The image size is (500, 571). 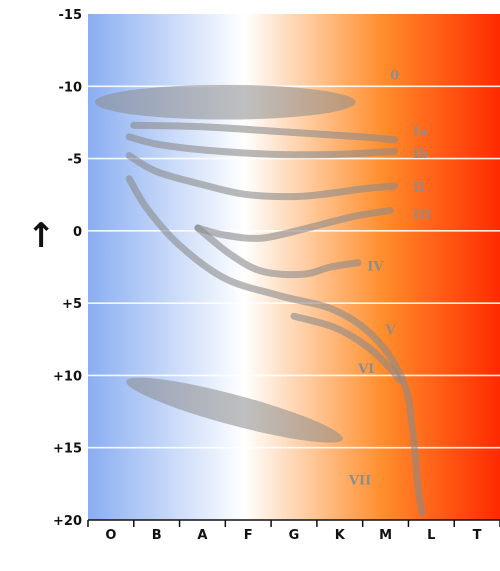 What do you see at coordinates (420, 154) in the screenshot?
I see `class-label: Ib` at bounding box center [420, 154].